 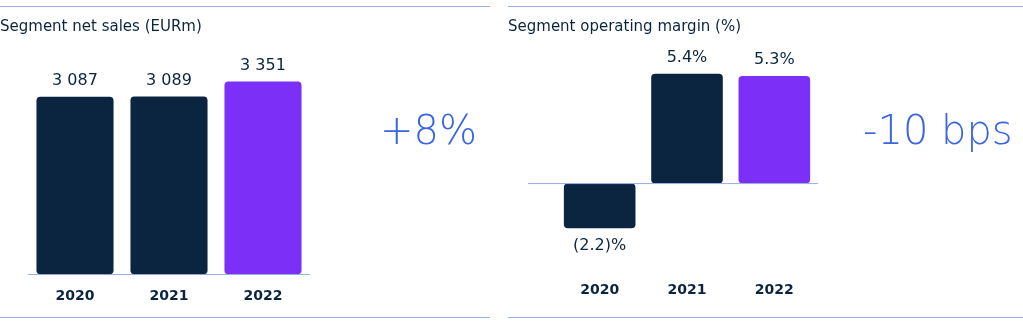 I want to click on data-label: 5.4%, so click(x=687, y=57).